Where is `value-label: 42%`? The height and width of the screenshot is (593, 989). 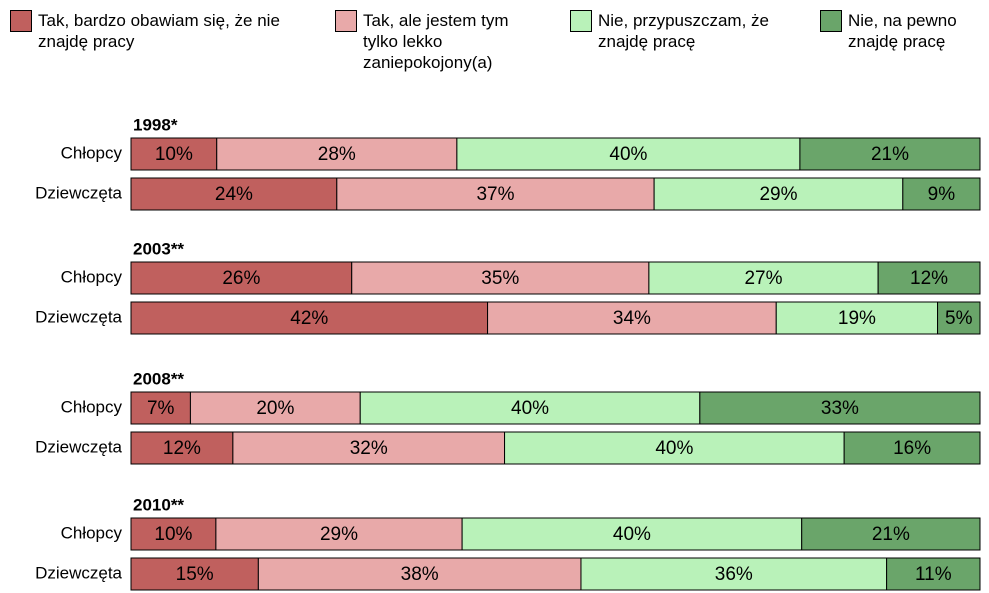
value-label: 42% is located at coordinates (309, 318).